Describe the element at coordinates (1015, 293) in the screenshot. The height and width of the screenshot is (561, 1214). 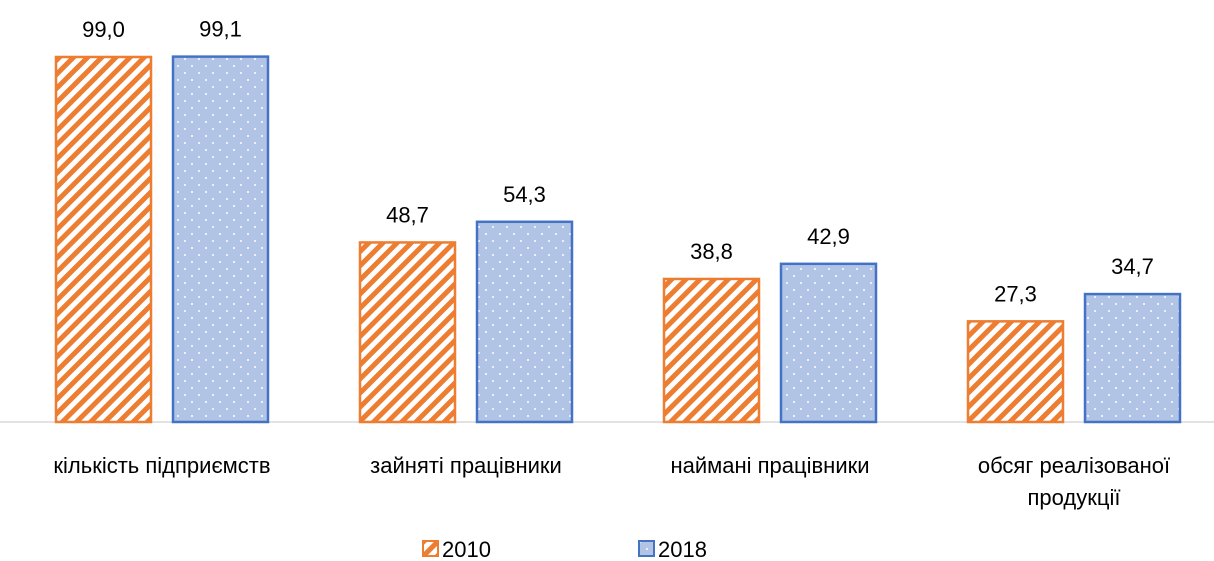
I see `data-label: 27,3` at that location.